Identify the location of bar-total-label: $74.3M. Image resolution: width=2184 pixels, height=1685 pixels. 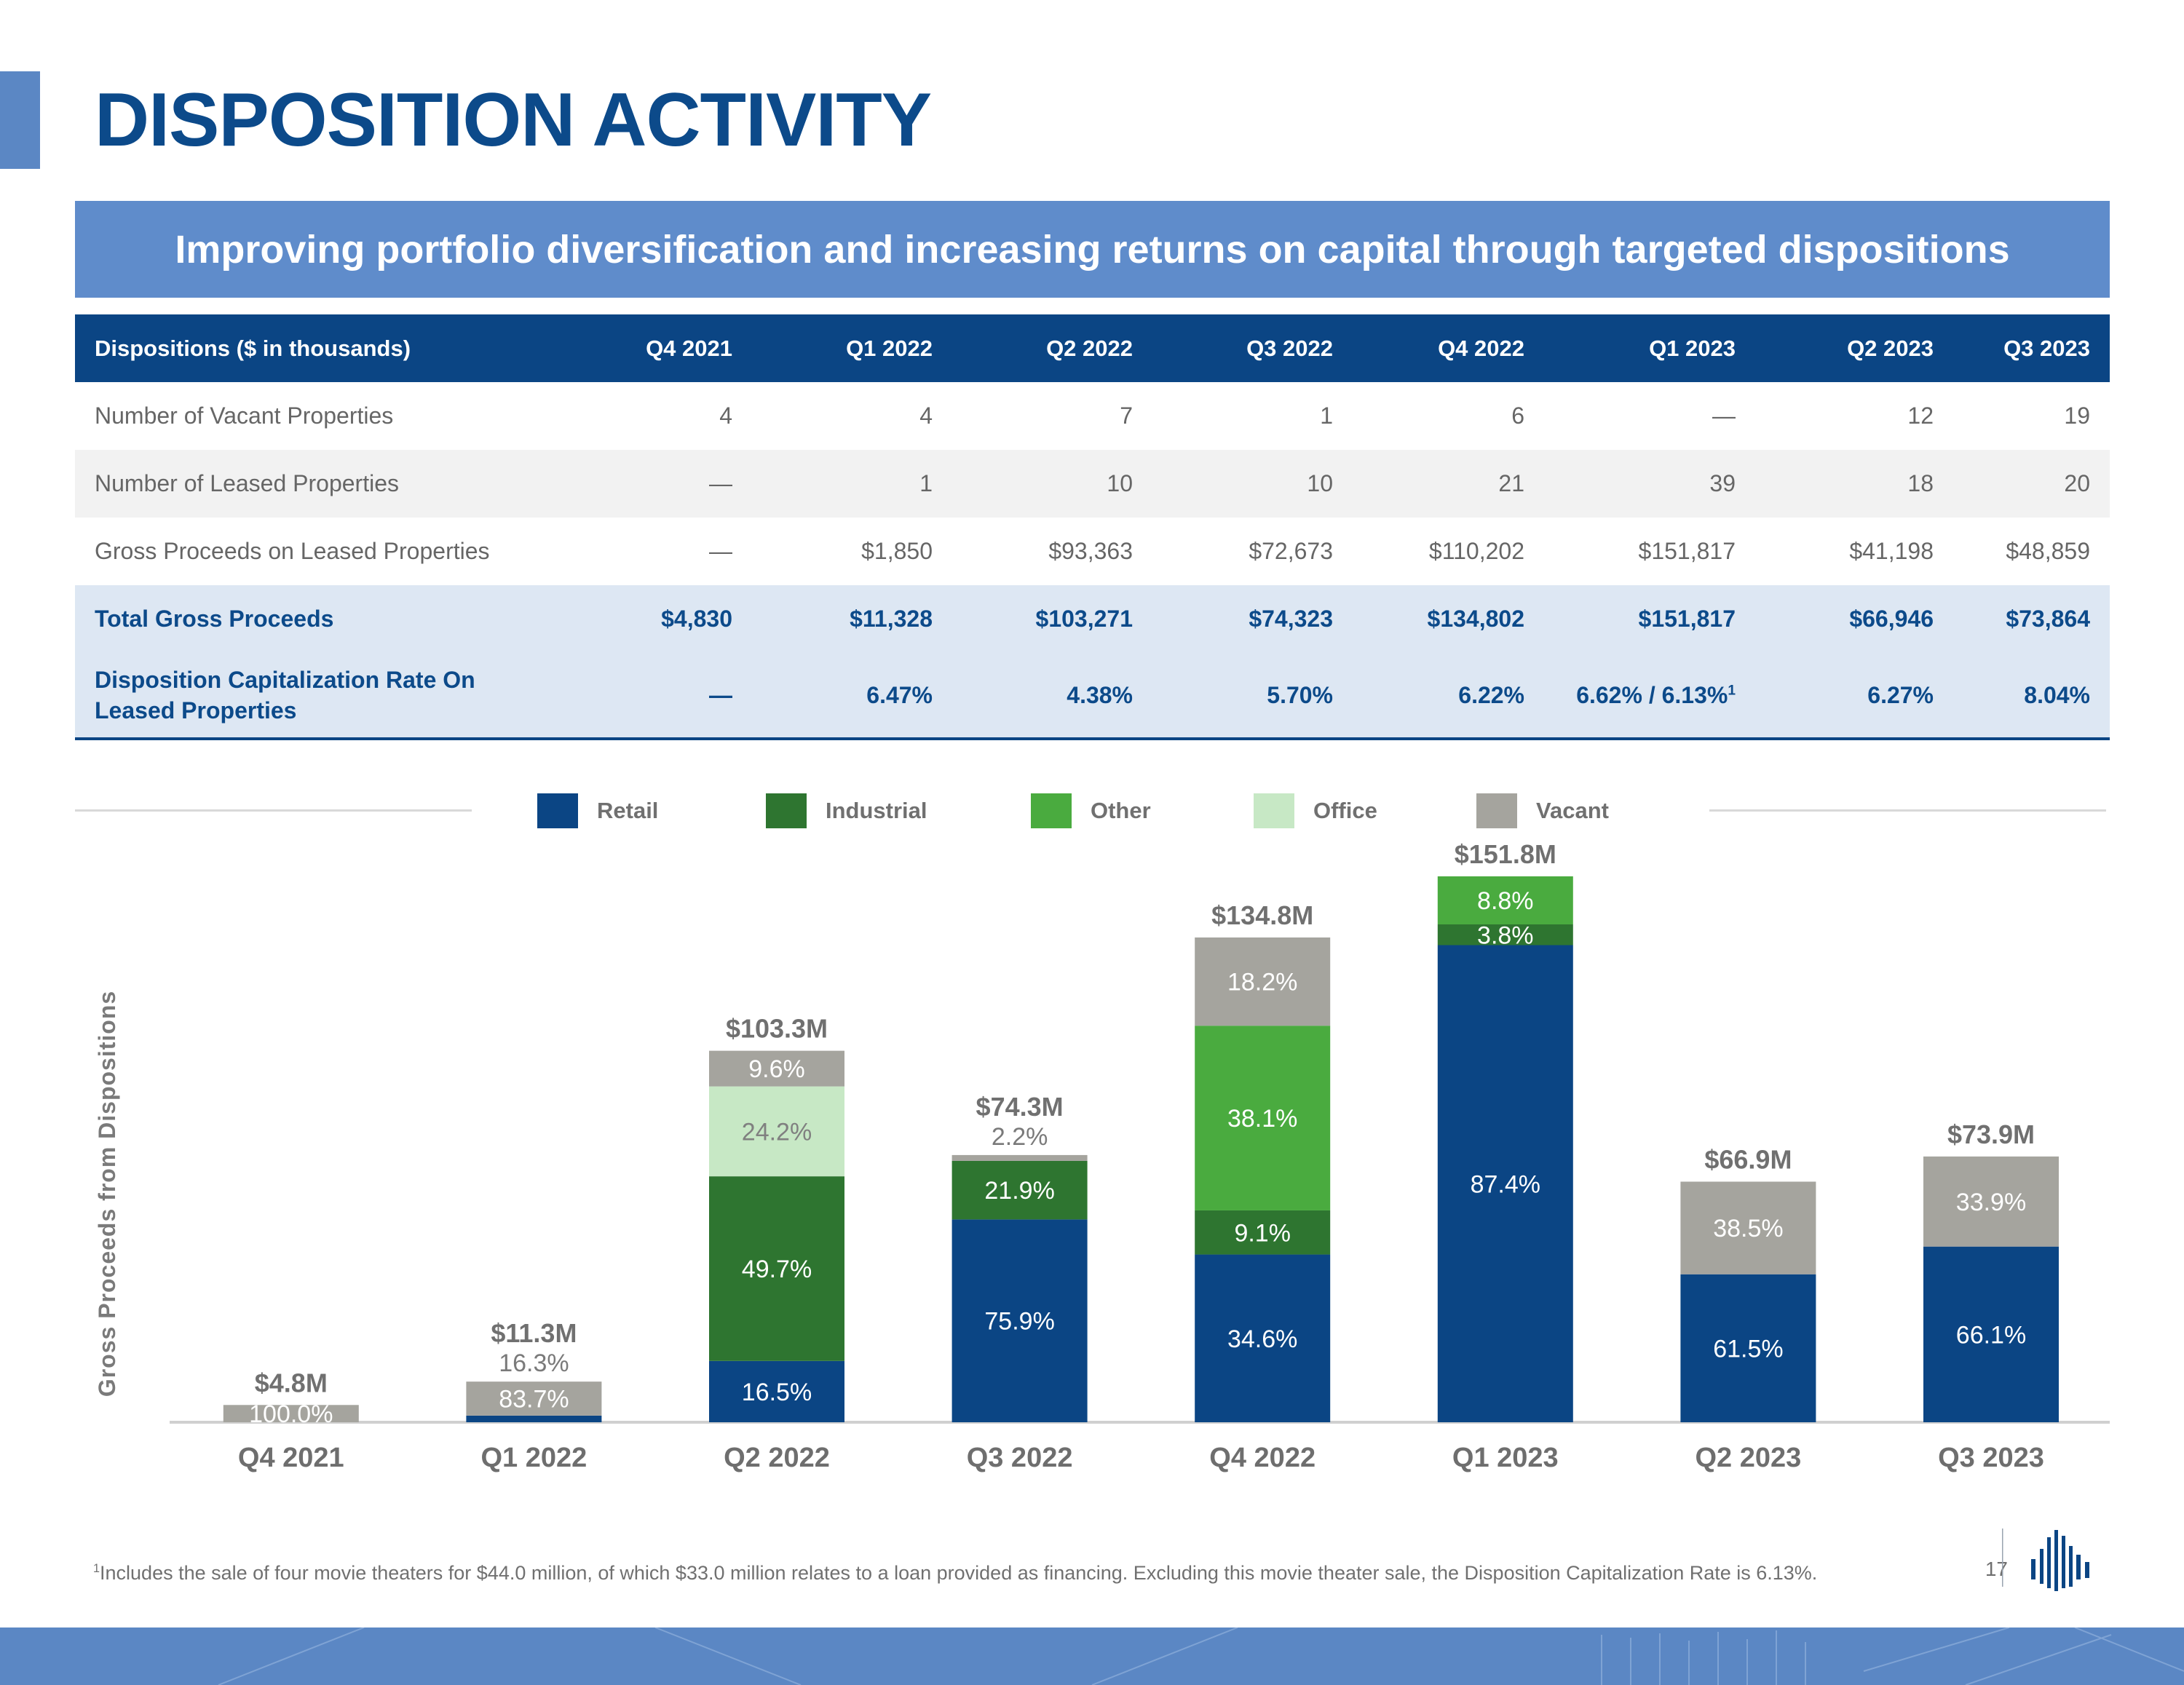
(1020, 1107).